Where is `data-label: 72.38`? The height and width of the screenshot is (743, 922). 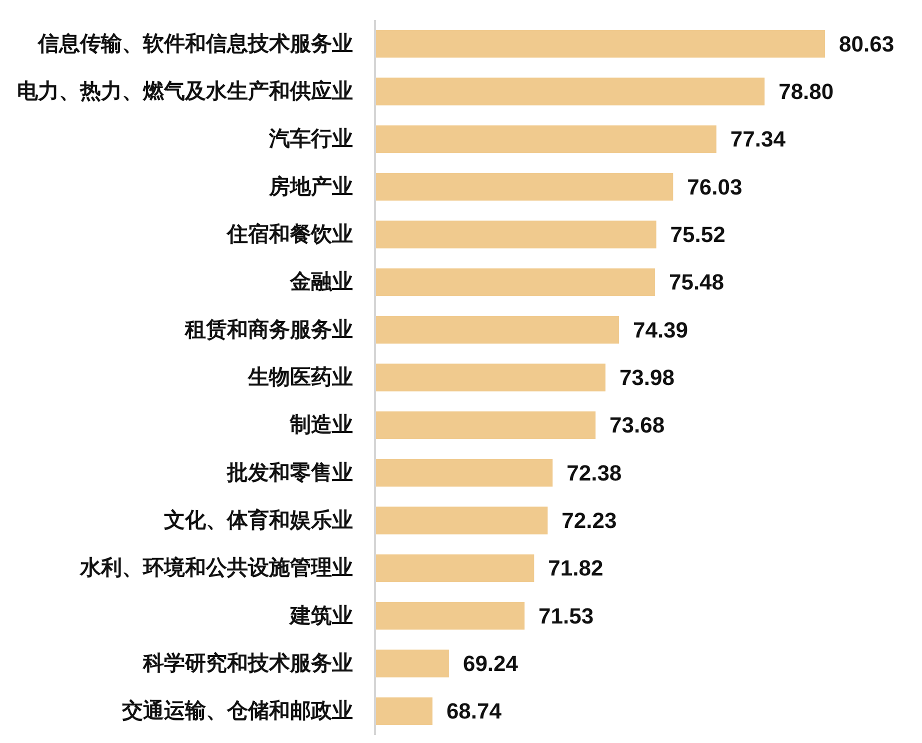 data-label: 72.38 is located at coordinates (594, 473).